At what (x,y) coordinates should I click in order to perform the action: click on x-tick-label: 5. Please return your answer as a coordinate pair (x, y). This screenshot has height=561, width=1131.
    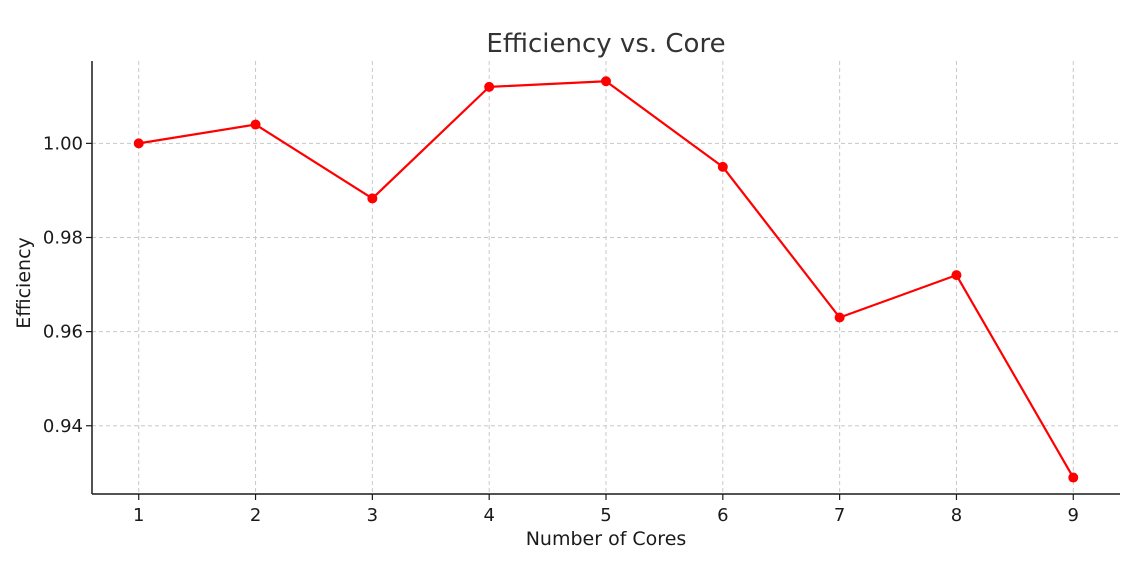
    Looking at the image, I should click on (605, 515).